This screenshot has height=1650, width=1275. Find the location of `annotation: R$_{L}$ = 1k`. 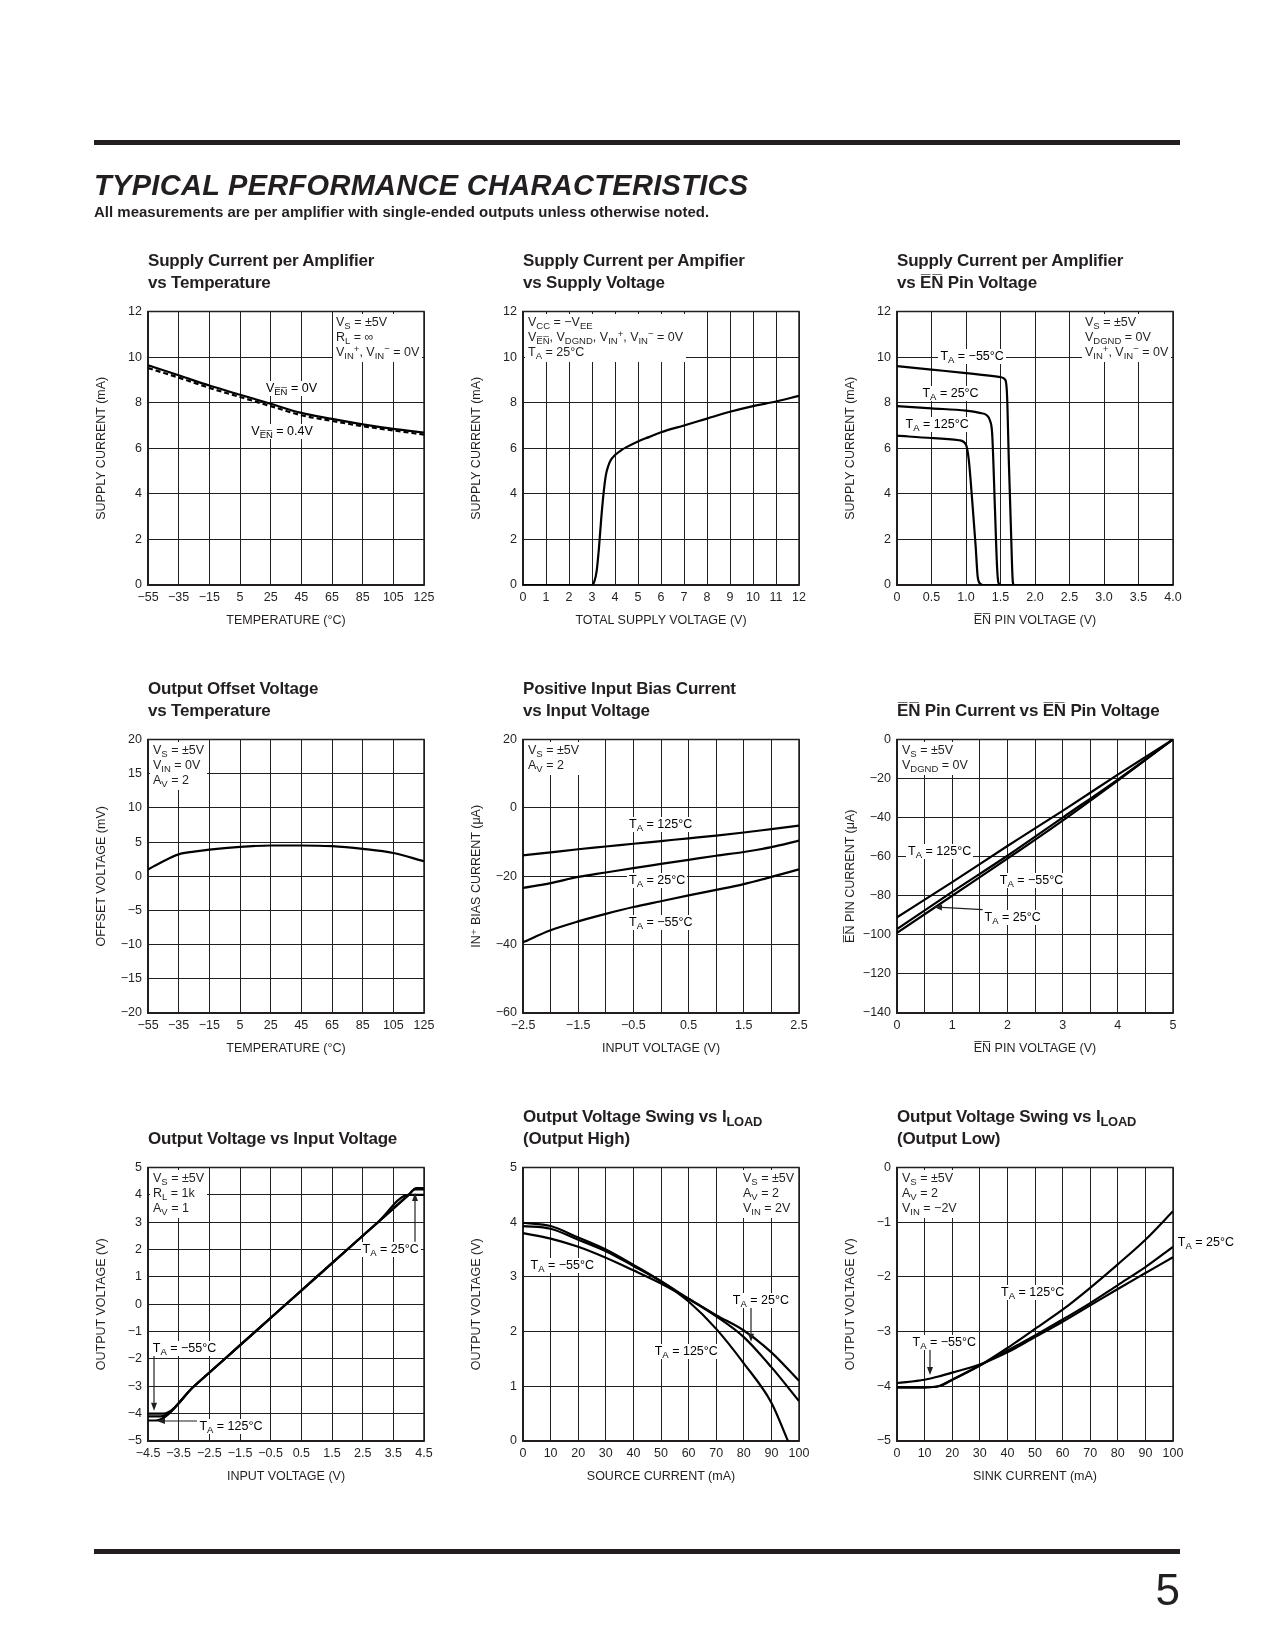

annotation: R$_{L}$ = 1k is located at coordinates (174, 1193).